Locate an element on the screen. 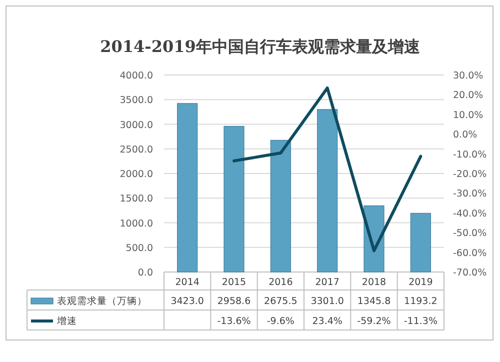  data-label: 2958.6 is located at coordinates (234, 301).